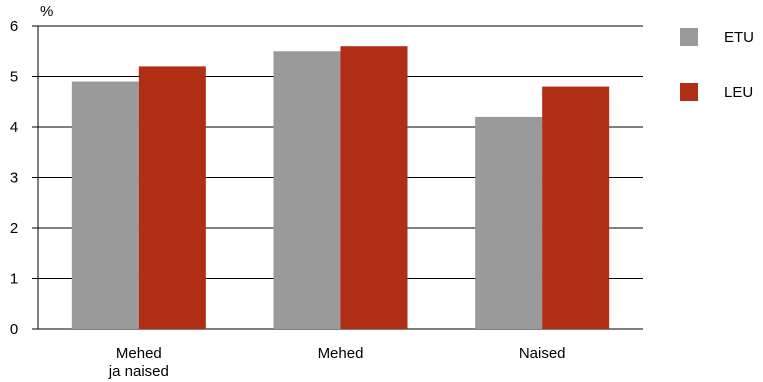 This screenshot has width=763, height=382. Describe the element at coordinates (14, 178) in the screenshot. I see `y-tick-label-3: 3` at that location.